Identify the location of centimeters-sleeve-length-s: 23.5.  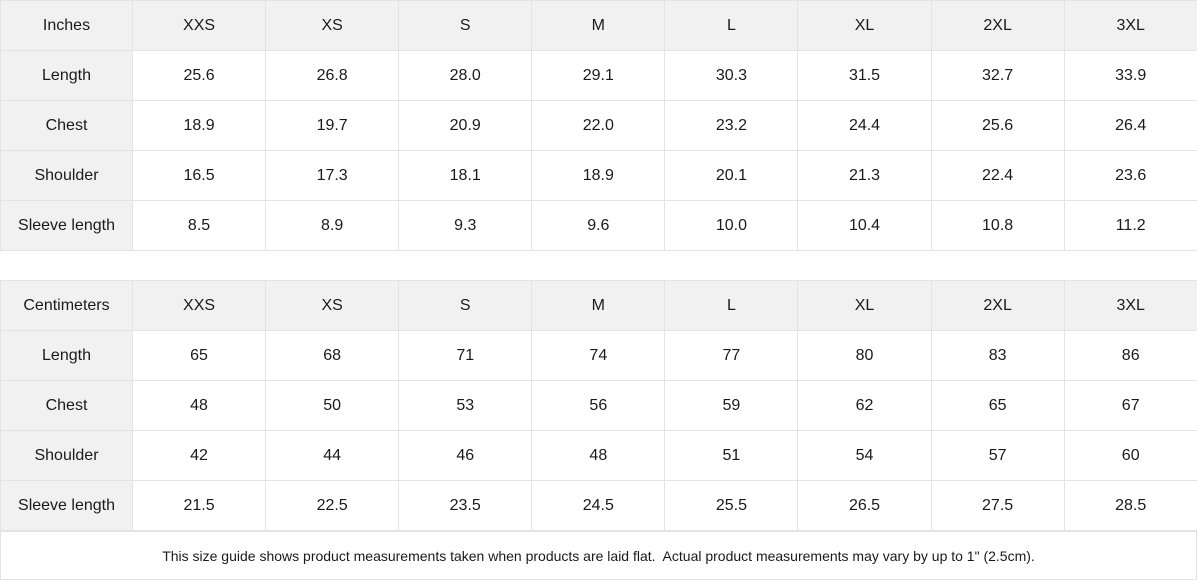
(465, 506).